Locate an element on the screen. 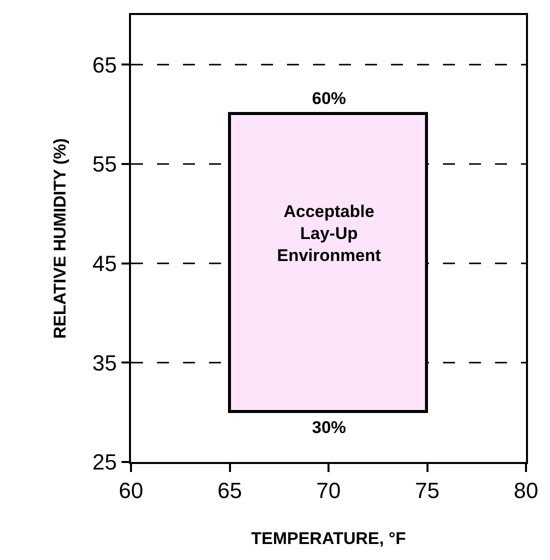  annotation: 30% is located at coordinates (329, 427).